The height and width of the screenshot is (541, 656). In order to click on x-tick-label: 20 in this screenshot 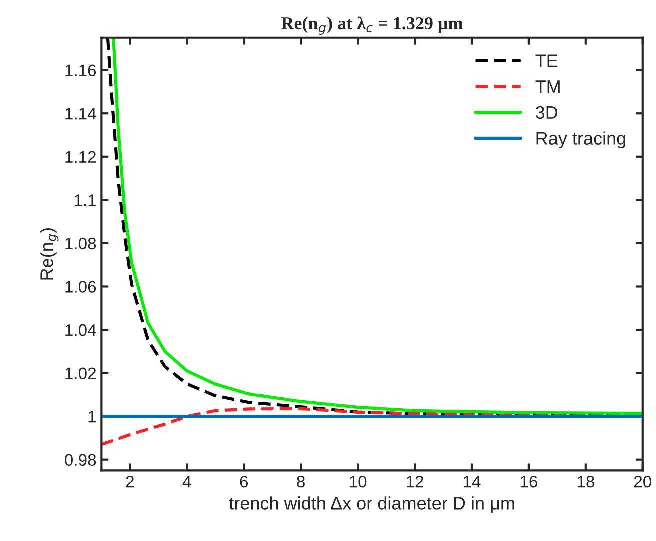, I will do `click(643, 482)`.